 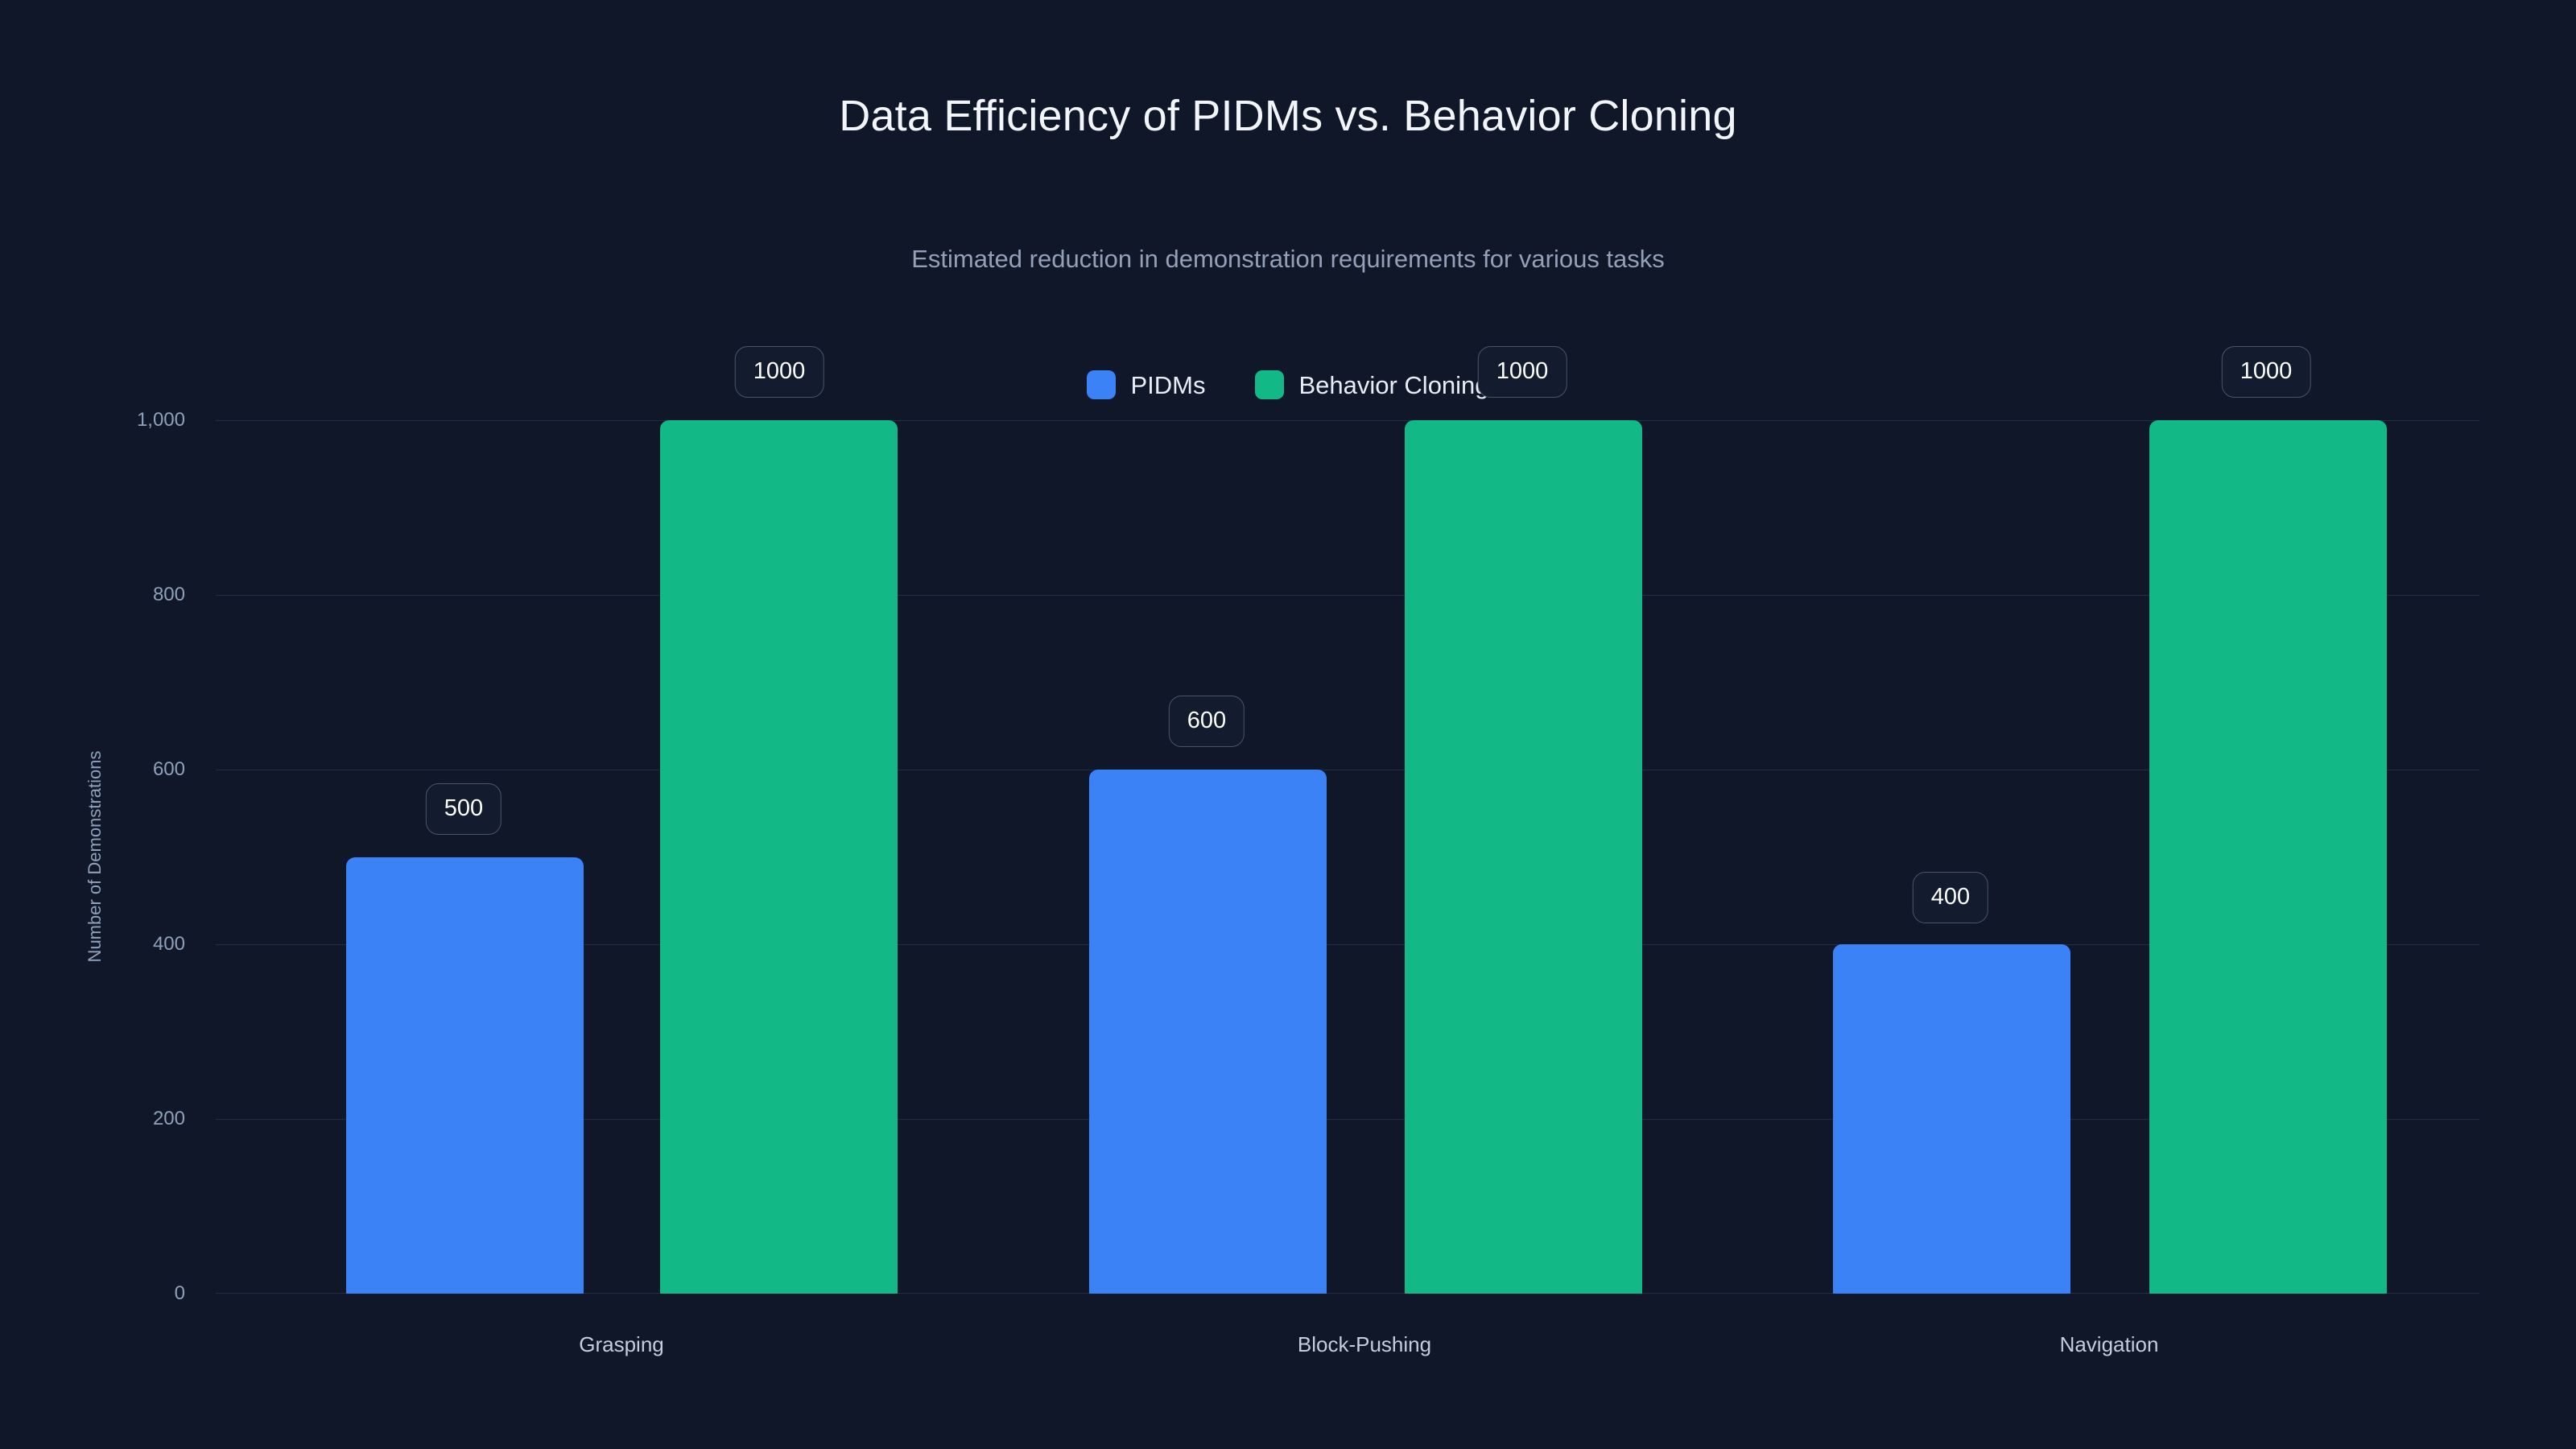 What do you see at coordinates (160, 420) in the screenshot?
I see `y-tick-1000: 1,000` at bounding box center [160, 420].